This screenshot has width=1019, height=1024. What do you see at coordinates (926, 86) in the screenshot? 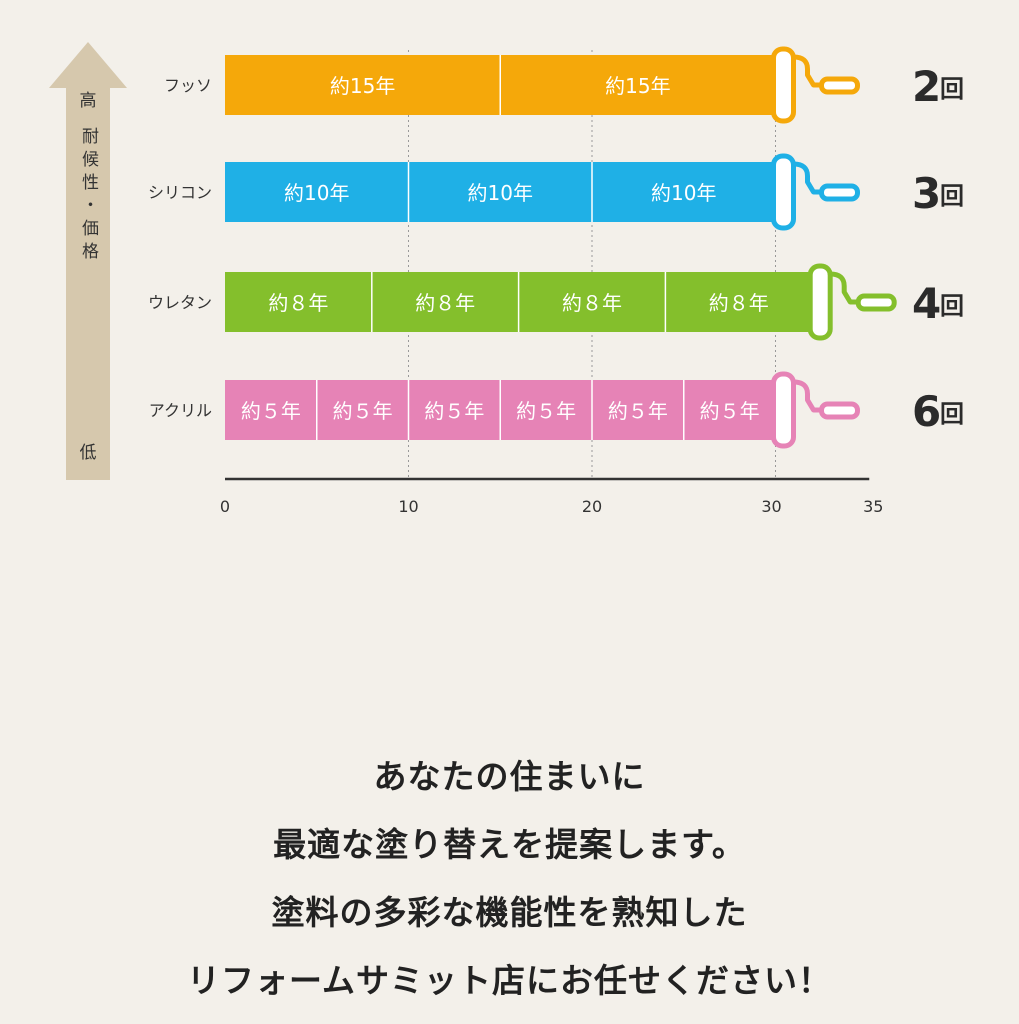
I see `repaint-count-number: 2` at bounding box center [926, 86].